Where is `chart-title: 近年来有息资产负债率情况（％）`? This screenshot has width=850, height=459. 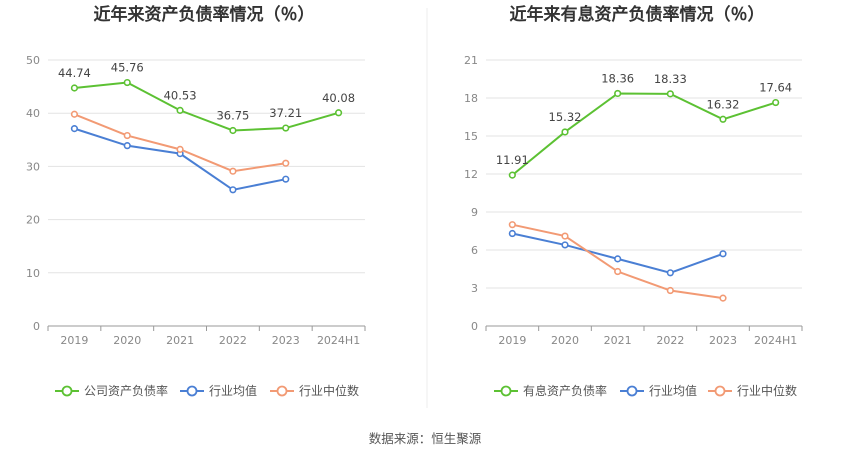 chart-title: 近年来有息资产负债率情况（％） is located at coordinates (637, 14).